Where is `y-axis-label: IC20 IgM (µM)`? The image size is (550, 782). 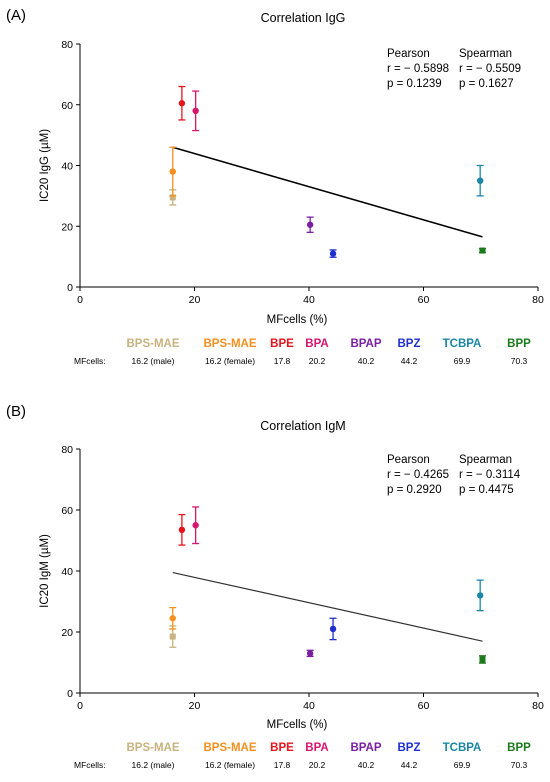 y-axis-label: IC20 IgM (µM) is located at coordinates (45, 571).